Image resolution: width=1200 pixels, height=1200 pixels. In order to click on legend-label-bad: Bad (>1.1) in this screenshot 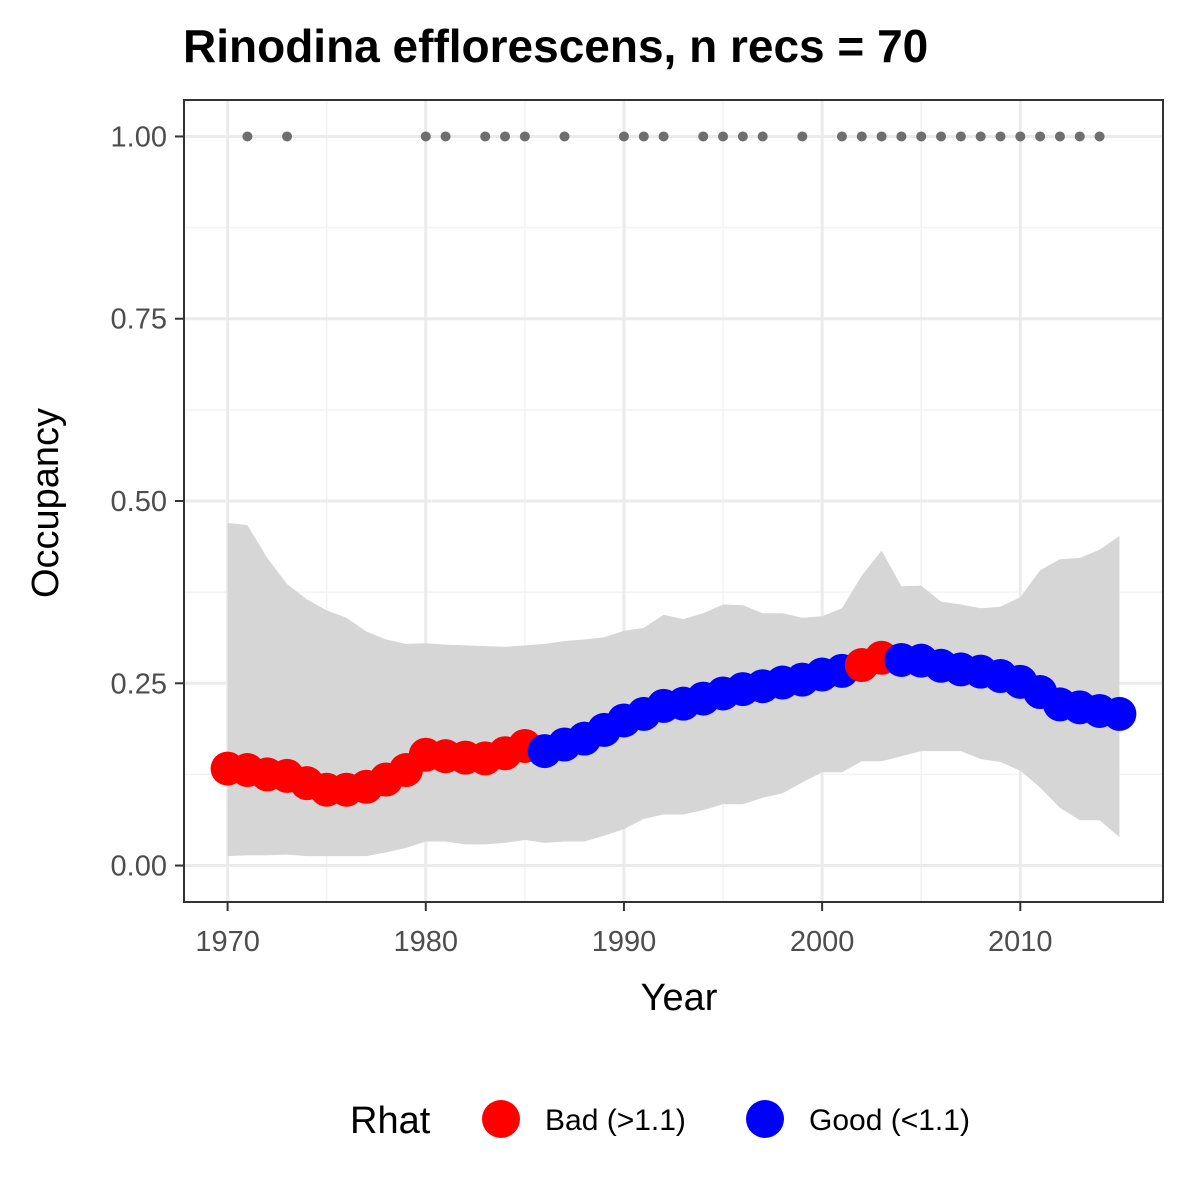, I will do `click(615, 1120)`.